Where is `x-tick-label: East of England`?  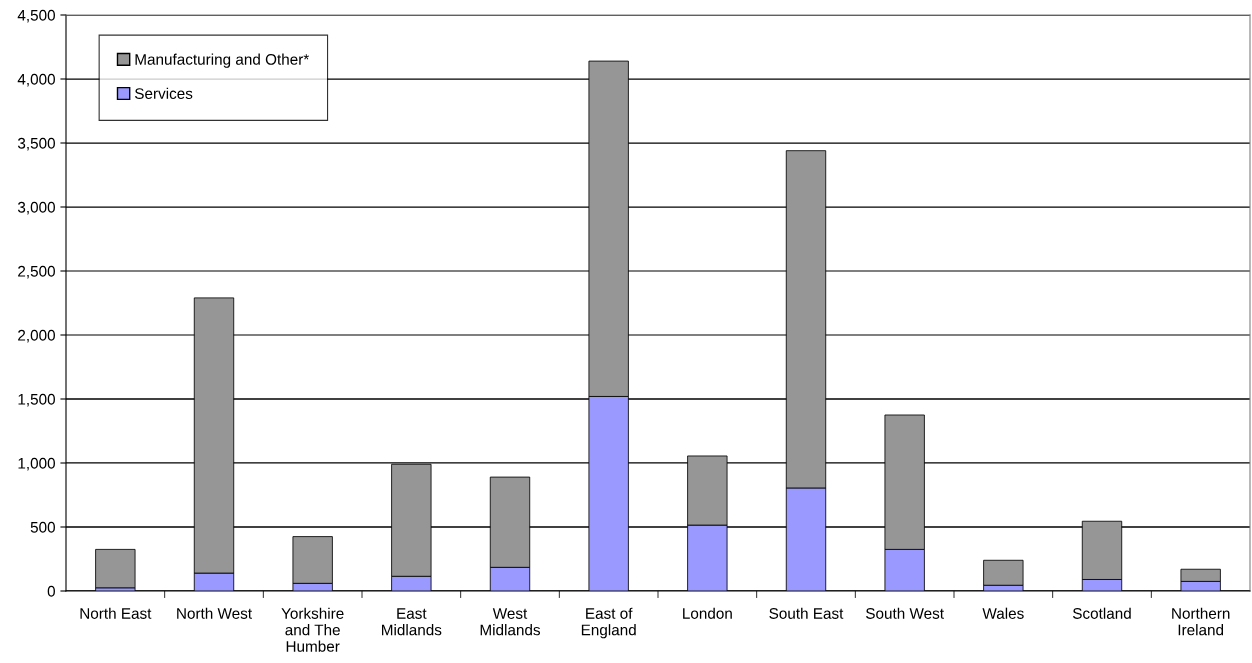 x-tick-label: East of England is located at coordinates (608, 623).